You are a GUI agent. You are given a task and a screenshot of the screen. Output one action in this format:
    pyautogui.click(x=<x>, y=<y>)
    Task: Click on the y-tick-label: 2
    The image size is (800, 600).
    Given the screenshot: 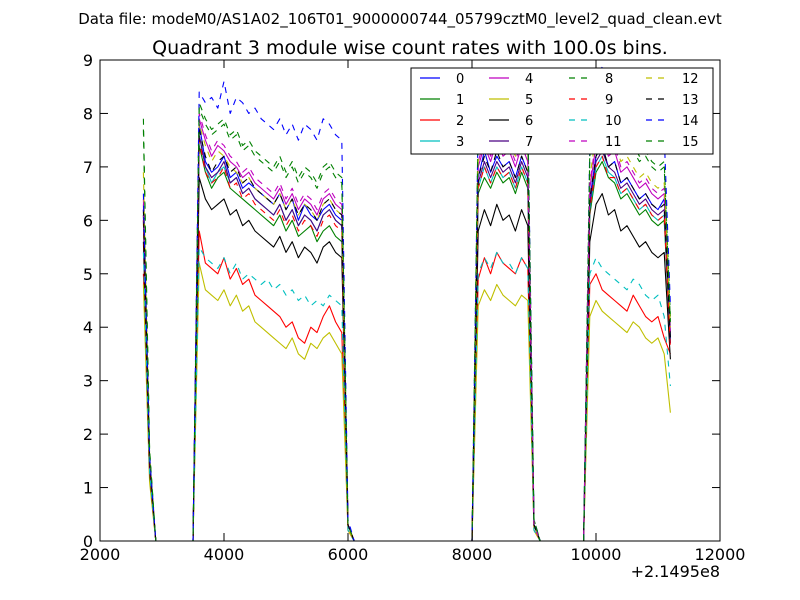 What is the action you would take?
    pyautogui.click(x=88, y=434)
    